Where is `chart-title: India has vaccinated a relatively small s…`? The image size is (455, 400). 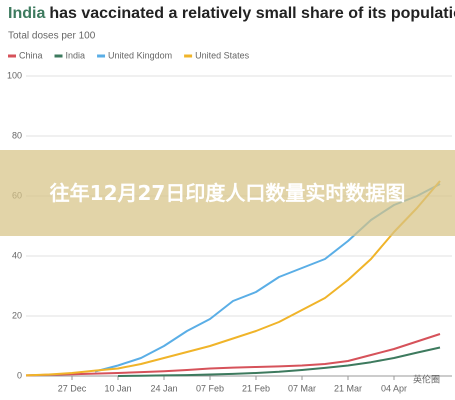 chart-title: India has vaccinated a relatively small s… is located at coordinates (231, 13).